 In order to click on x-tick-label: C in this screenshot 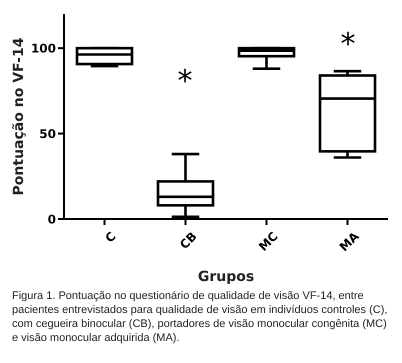, I will do `click(110, 237)`.